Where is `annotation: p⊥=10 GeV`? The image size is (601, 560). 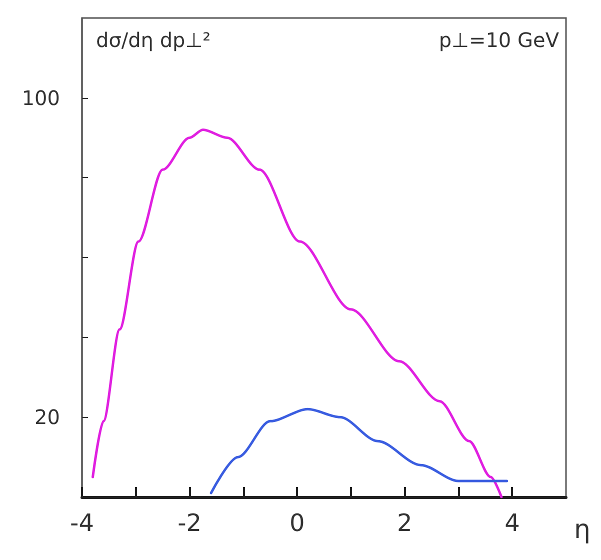 annotation: p⊥=10 GeV is located at coordinates (499, 40).